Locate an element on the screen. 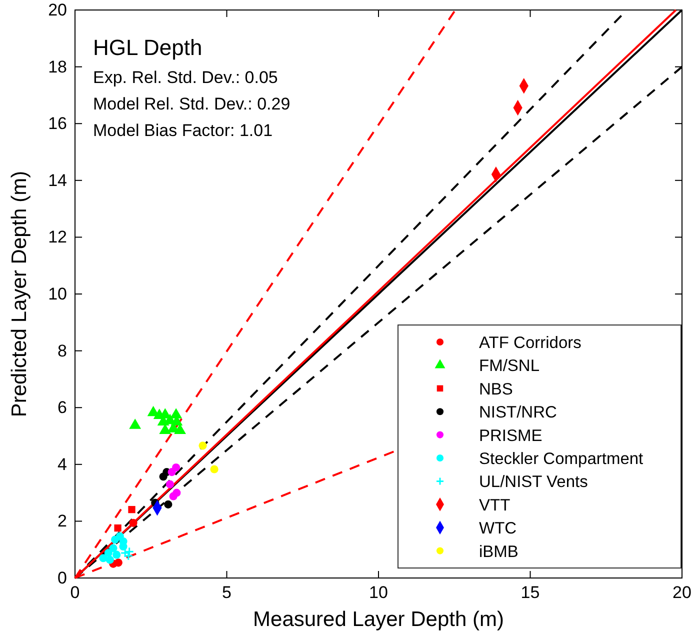 This screenshot has width=696, height=637. annotation: Exp. Rel. Std. Dev.: 0.05 is located at coordinates (185, 77).